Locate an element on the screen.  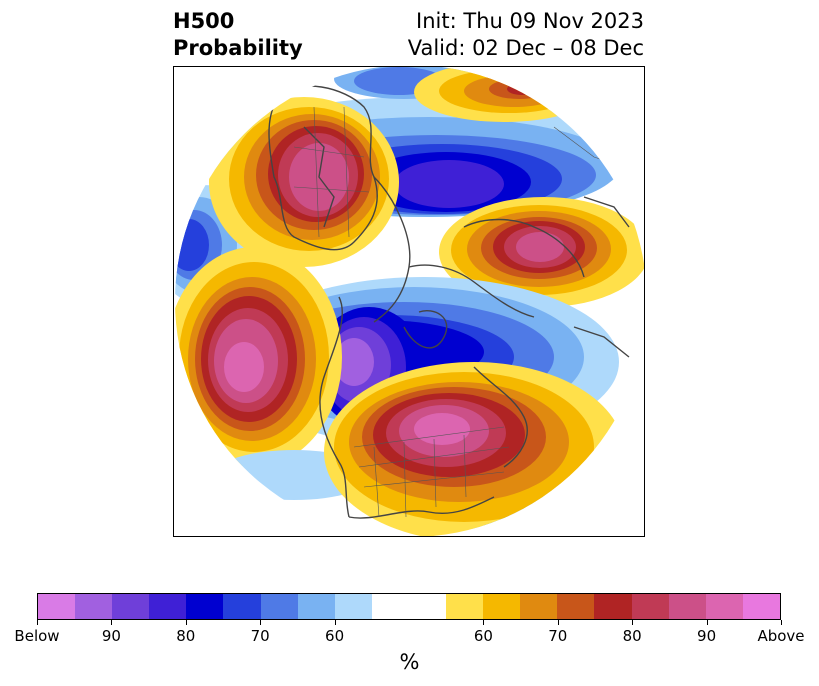
colorbar-tick-label: Below is located at coordinates (37, 636).